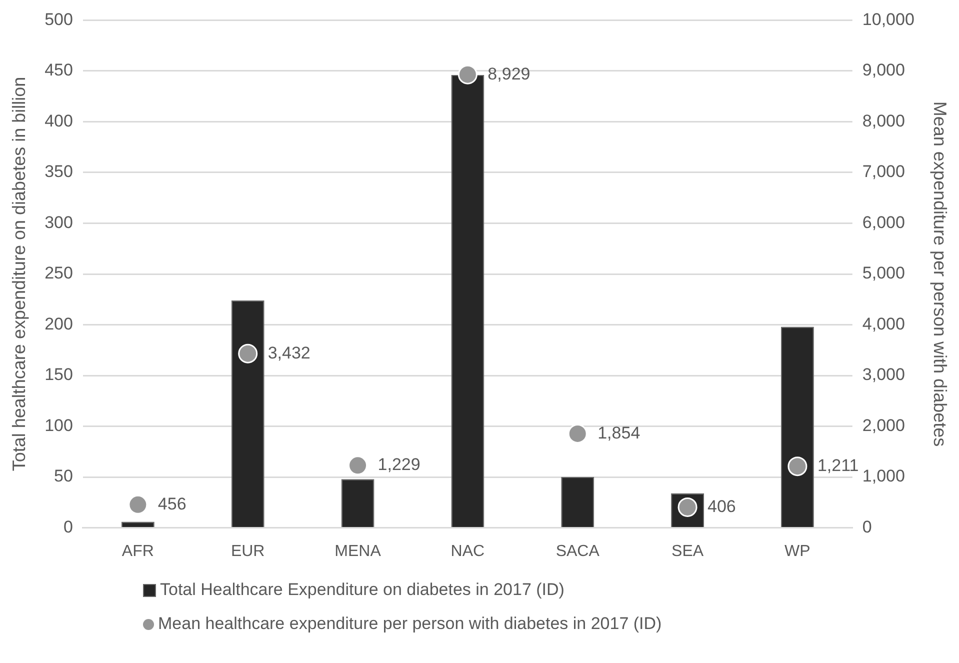 The width and height of the screenshot is (959, 663). Describe the element at coordinates (399, 464) in the screenshot. I see `data-label: 1,229` at that location.